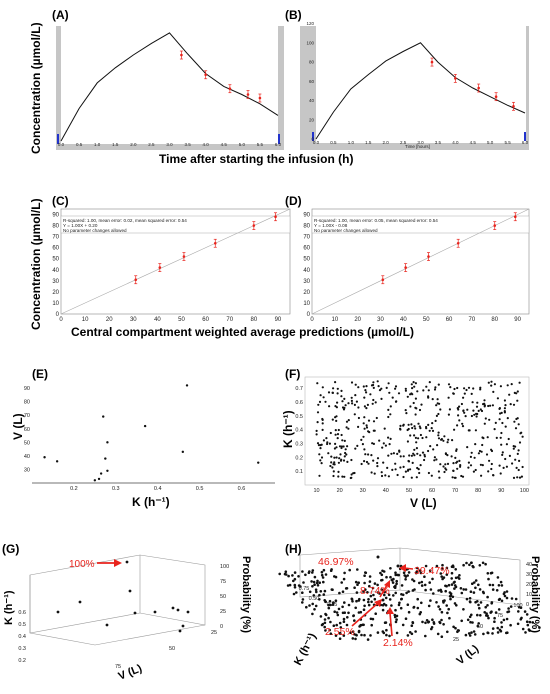 Image resolution: width=550 pixels, height=694 pixels. I want to click on panel-b-end-marker, so click(525, 136).